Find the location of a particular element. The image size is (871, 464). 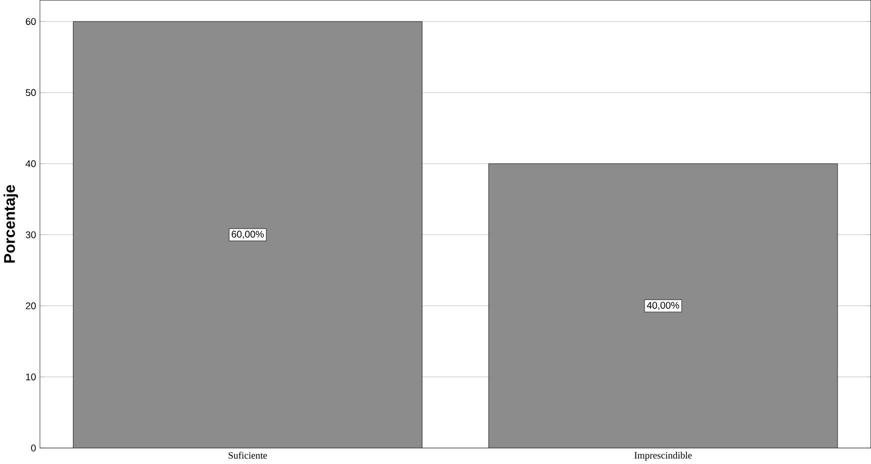

data-label: 60,00% is located at coordinates (248, 234).